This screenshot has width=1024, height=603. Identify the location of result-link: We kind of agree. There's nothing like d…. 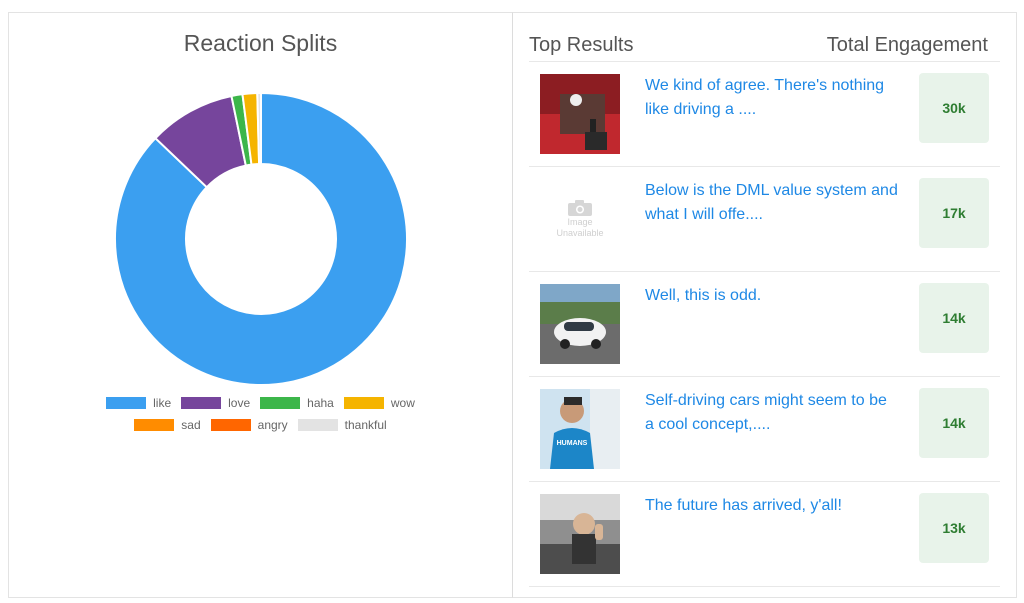
(765, 97).